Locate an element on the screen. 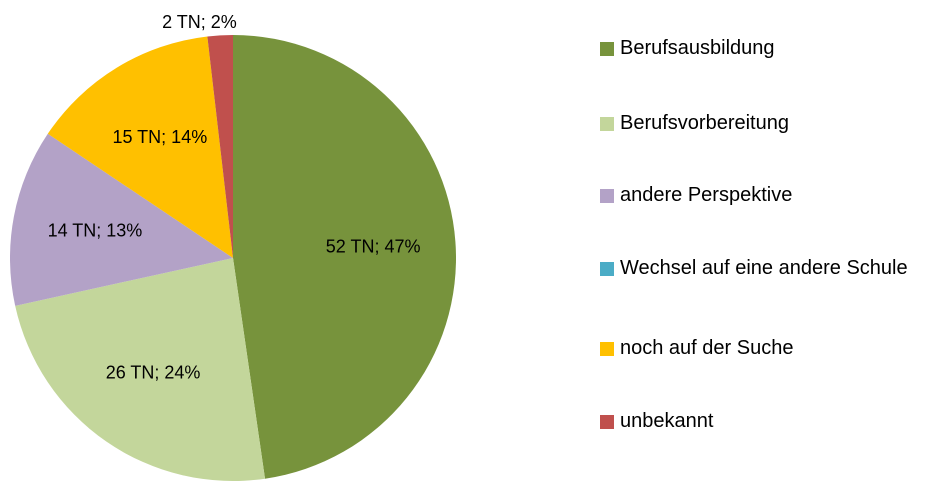 This screenshot has width=939, height=481. legend-label: Berufsvorbereitung is located at coordinates (704, 123).